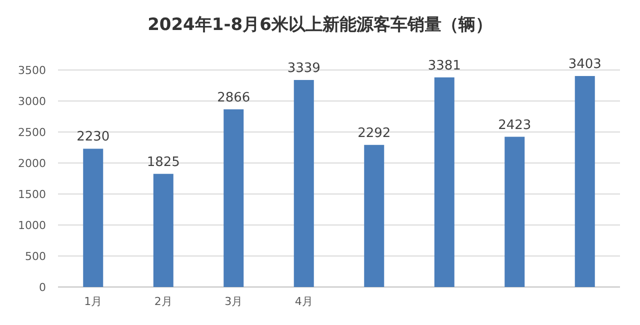  Describe the element at coordinates (163, 162) in the screenshot. I see `data-label: 1825` at that location.